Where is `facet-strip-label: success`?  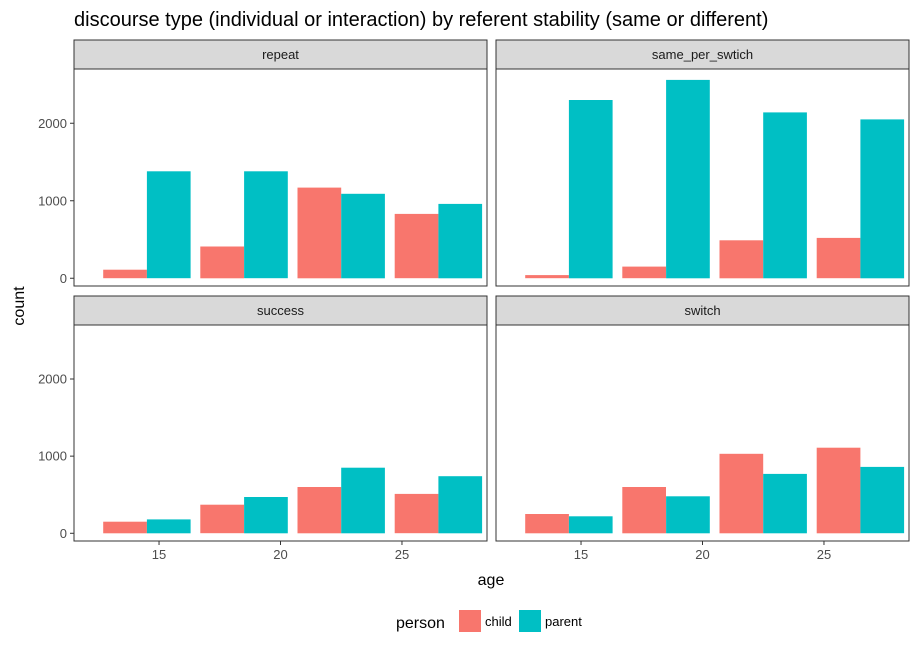
facet-strip-label: success is located at coordinates (280, 310).